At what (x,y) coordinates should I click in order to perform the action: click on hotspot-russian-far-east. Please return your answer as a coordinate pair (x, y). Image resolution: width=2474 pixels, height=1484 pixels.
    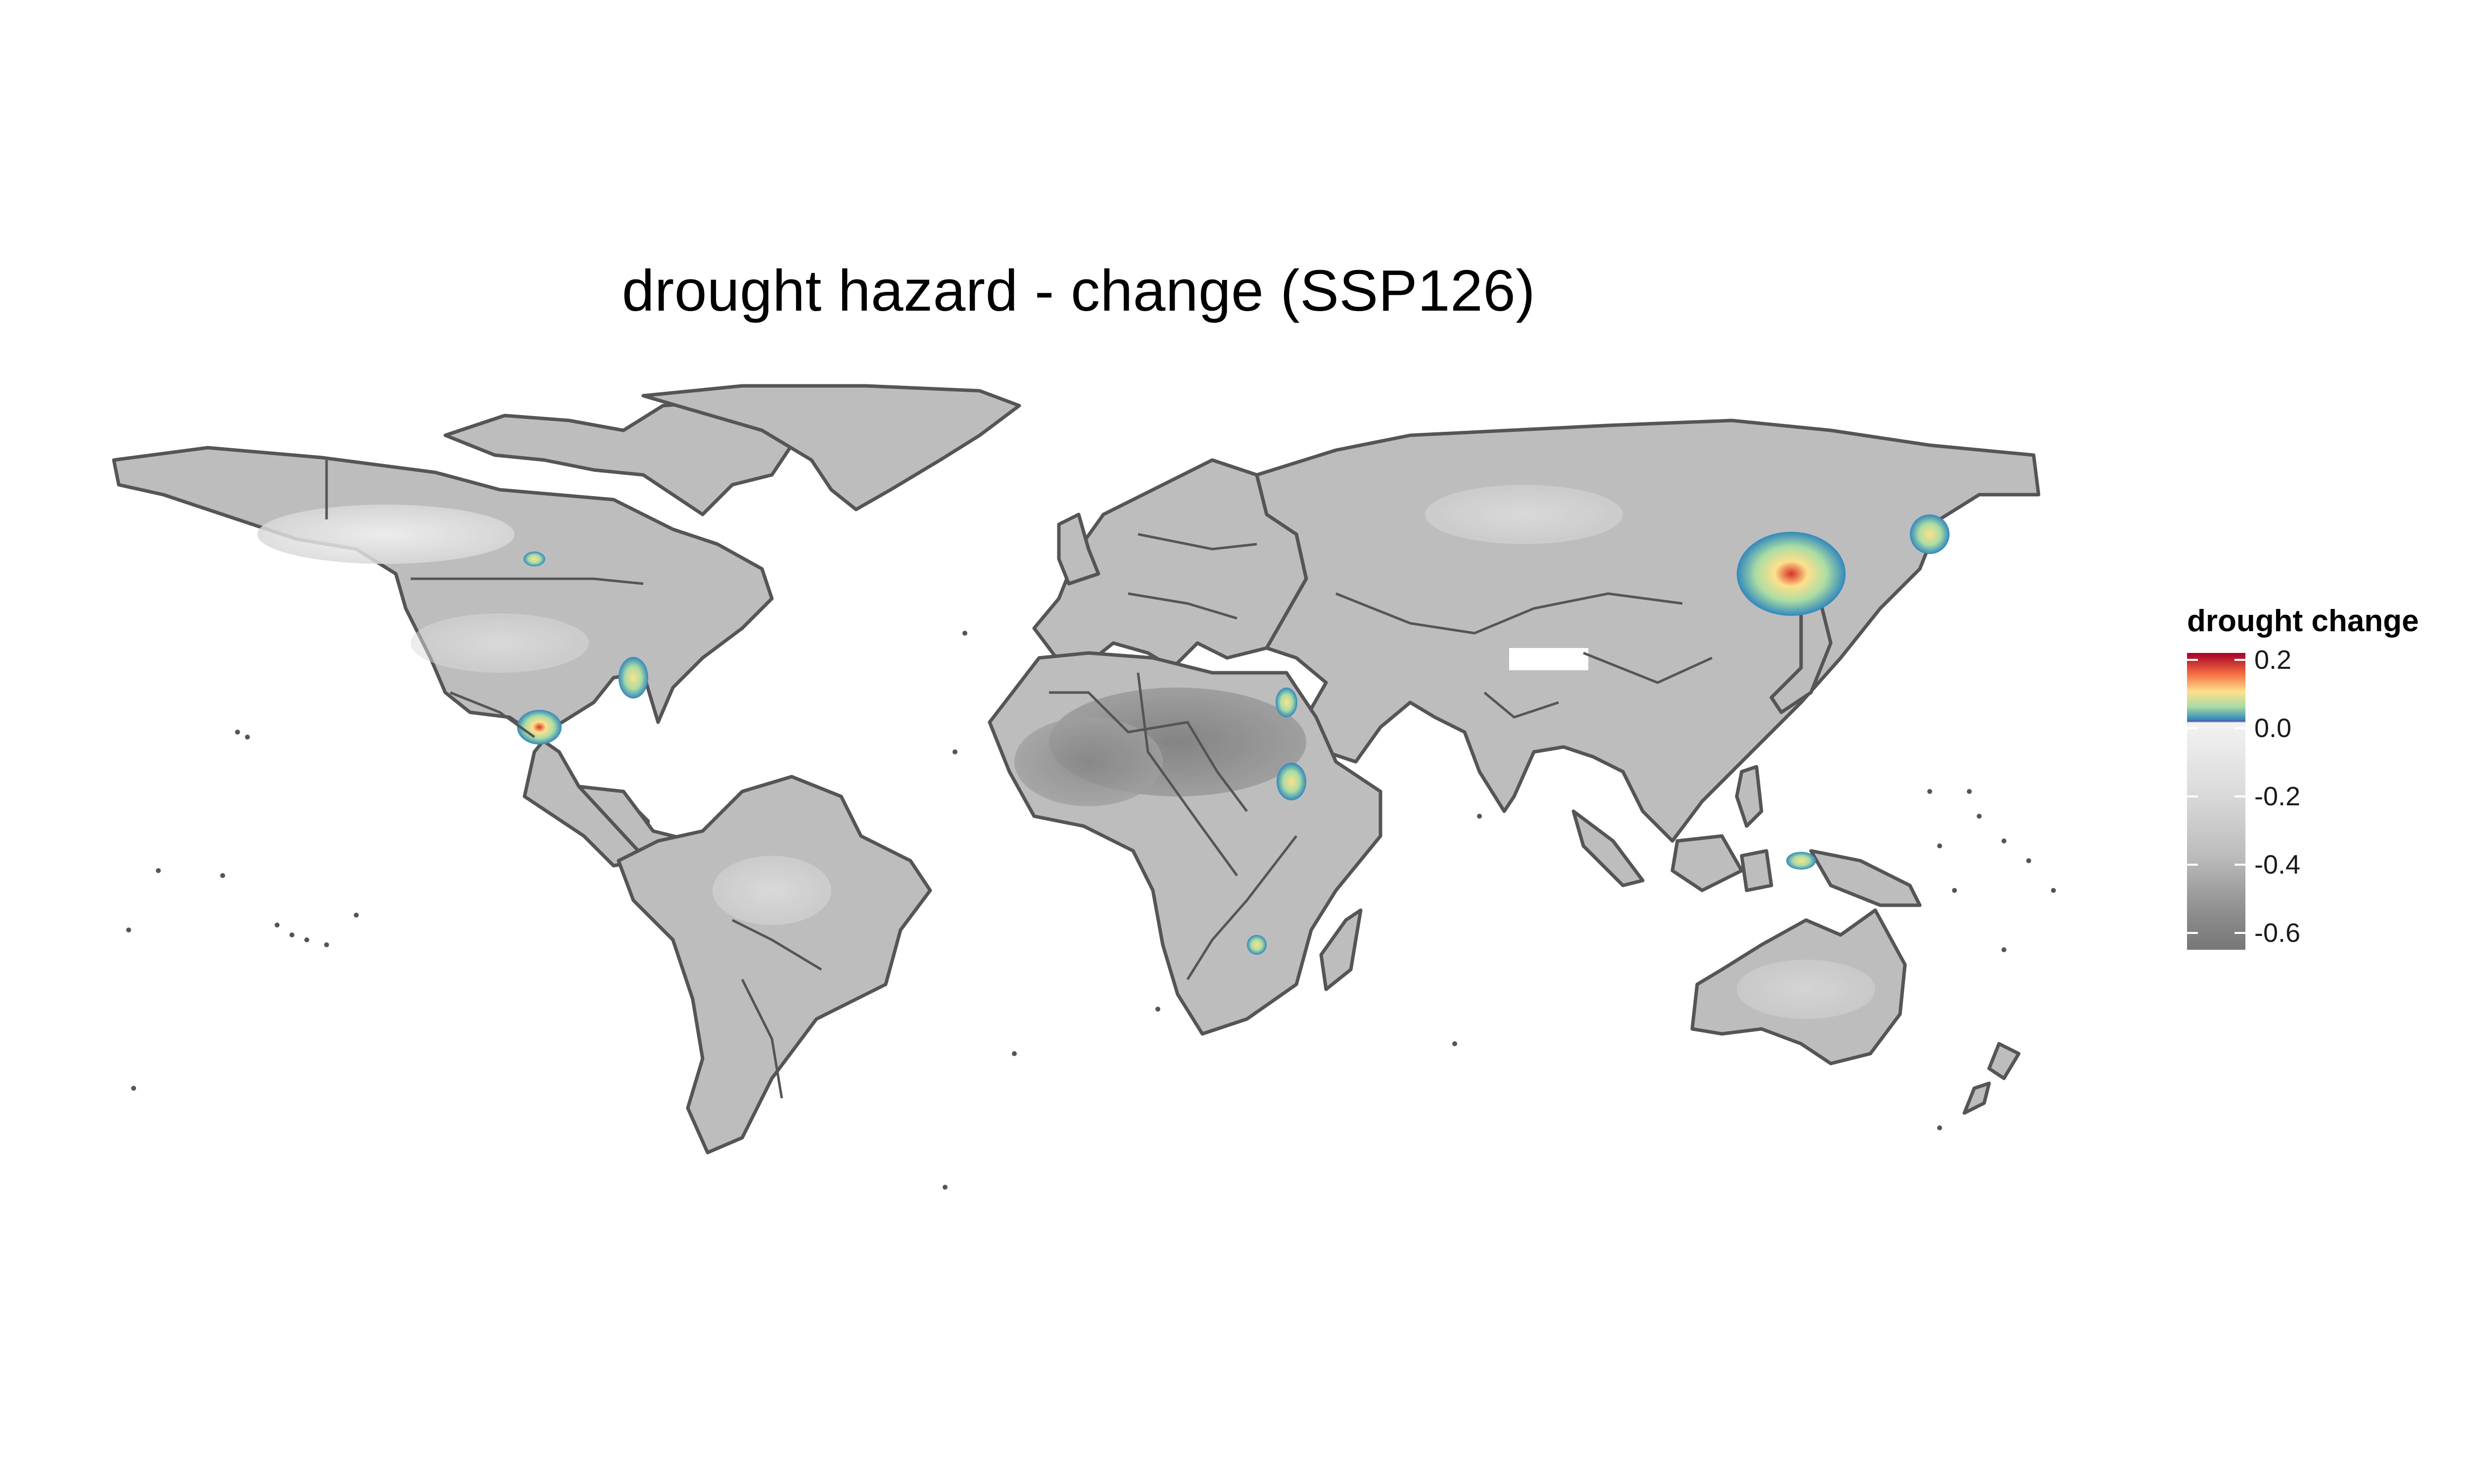
    Looking at the image, I should click on (1930, 534).